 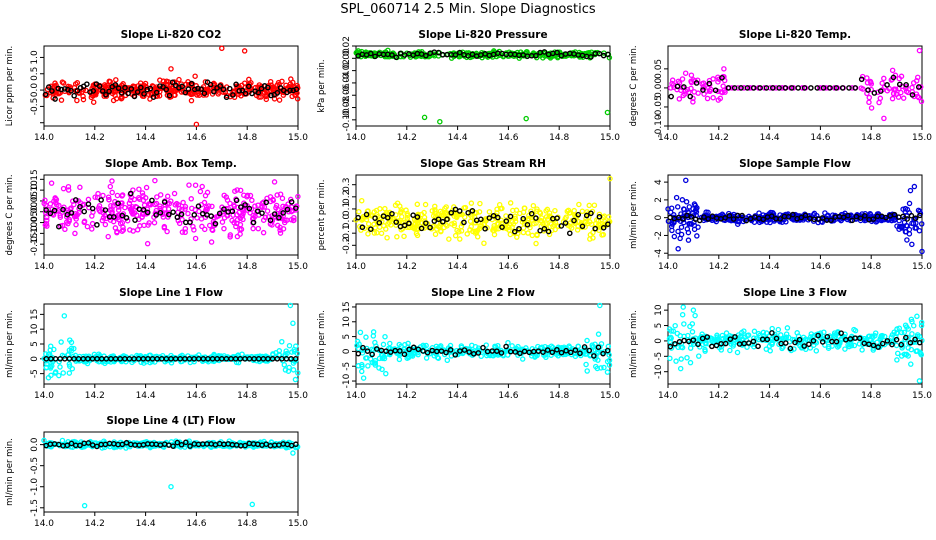 I want to click on y-tick-label: -0.5, so click(x=35, y=466).